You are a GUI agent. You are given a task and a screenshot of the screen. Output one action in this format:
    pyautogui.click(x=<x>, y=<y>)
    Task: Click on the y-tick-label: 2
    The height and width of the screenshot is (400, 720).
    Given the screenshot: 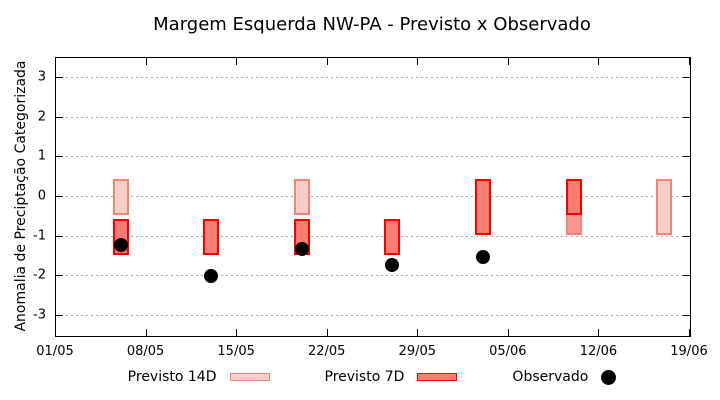 What is the action you would take?
    pyautogui.click(x=41, y=117)
    